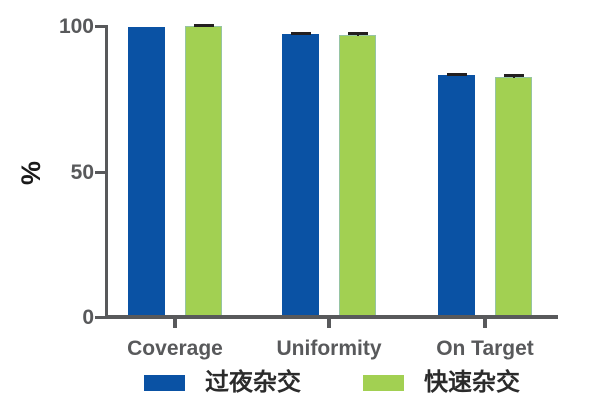 This screenshot has width=600, height=414. Describe the element at coordinates (329, 323) in the screenshot. I see `x-tick-mark-uniformity` at that location.